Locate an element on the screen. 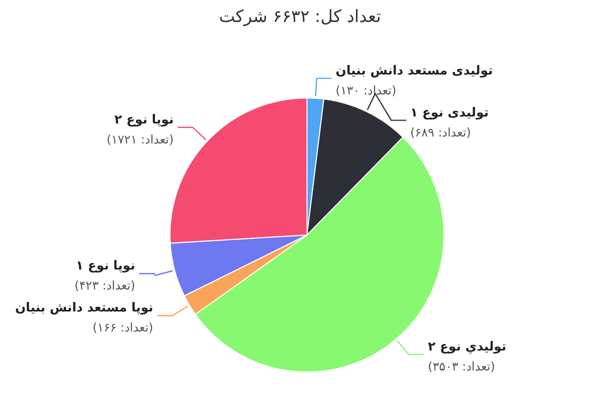 The image size is (600, 400). data-label: (تعداد: ۶۸۹) is located at coordinates (440, 132).